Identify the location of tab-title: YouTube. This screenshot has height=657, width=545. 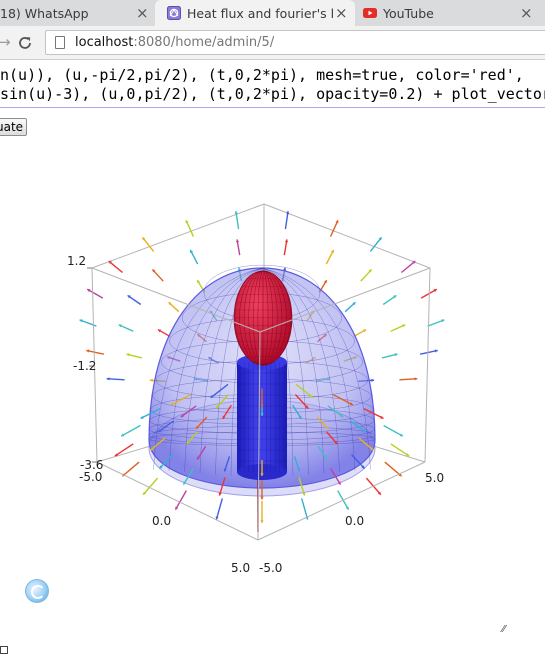
(408, 13).